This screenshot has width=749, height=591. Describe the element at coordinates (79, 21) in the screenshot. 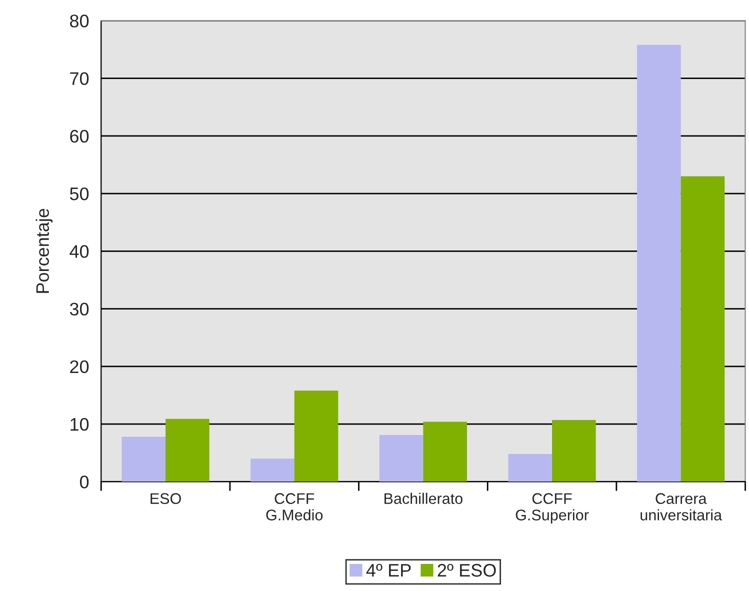

I see `y-tick-label: 80` at that location.